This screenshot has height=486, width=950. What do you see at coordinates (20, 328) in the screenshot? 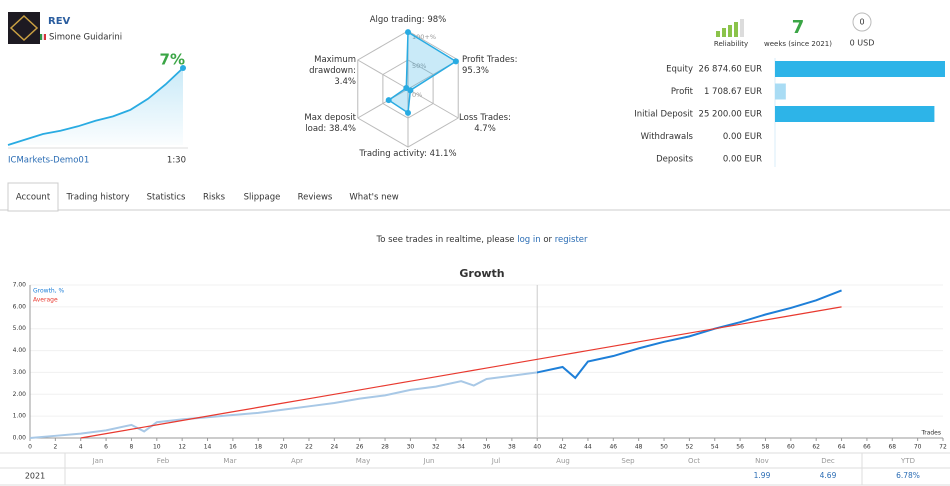
I see `y-tick-label: 5.00` at bounding box center [20, 328].